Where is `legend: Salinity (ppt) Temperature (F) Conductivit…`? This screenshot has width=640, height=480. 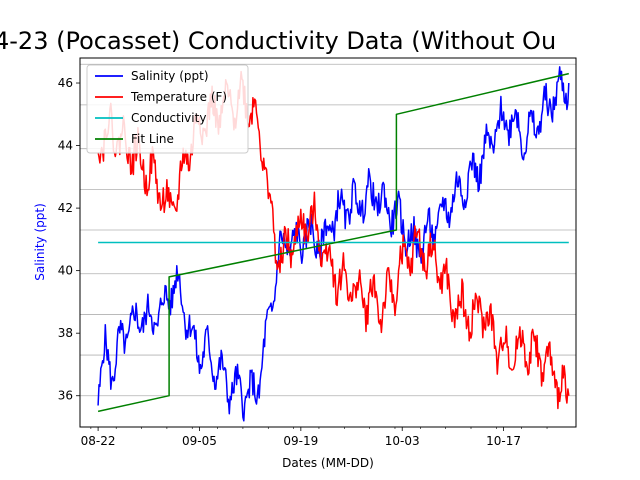 legend: Salinity (ppt) Temperature (F) Conductivit… is located at coordinates (167, 109).